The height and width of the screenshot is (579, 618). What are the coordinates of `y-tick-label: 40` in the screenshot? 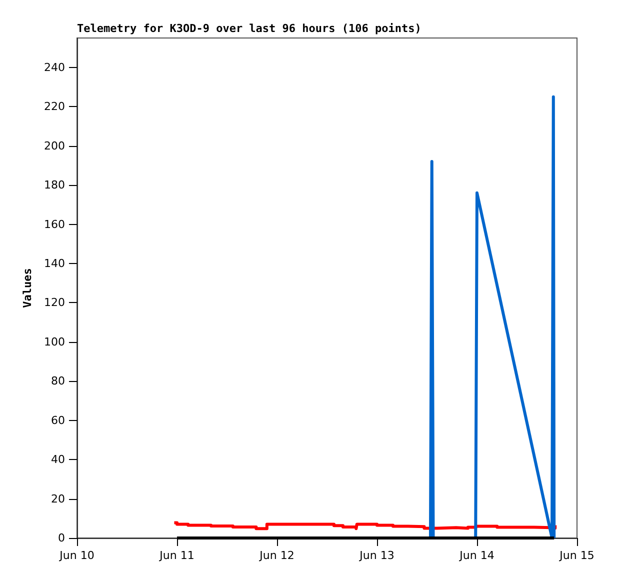 It's located at (58, 459).